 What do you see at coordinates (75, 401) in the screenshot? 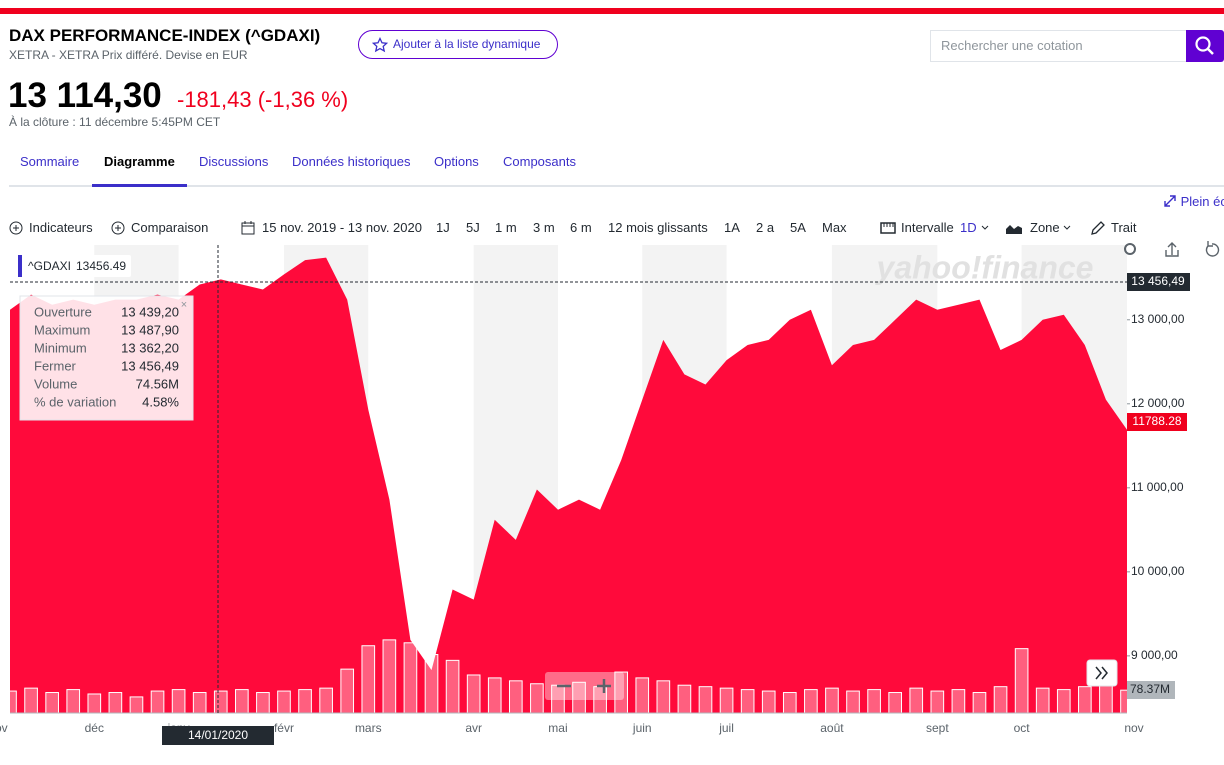
I see `tooltip-label: % de variation` at bounding box center [75, 401].